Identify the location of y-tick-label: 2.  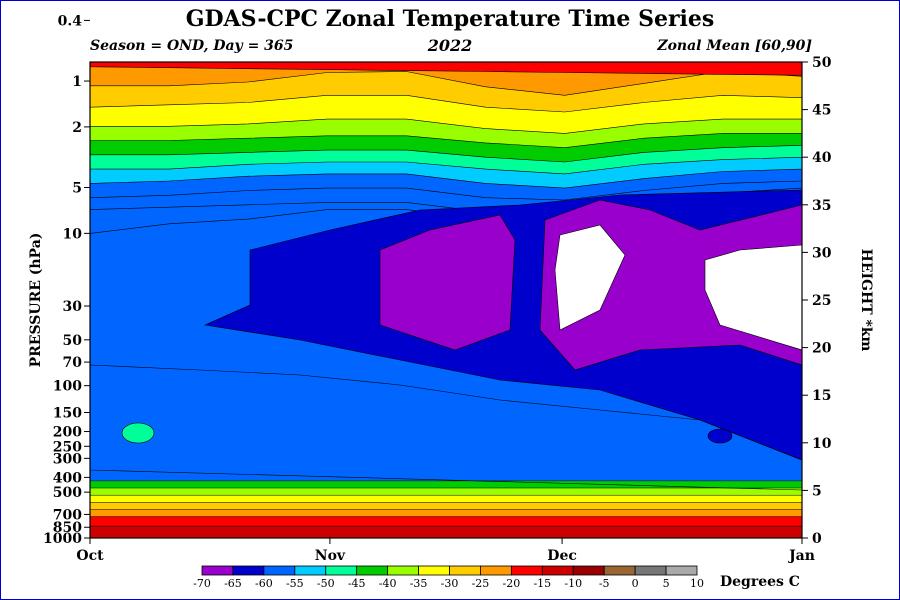
(77, 128).